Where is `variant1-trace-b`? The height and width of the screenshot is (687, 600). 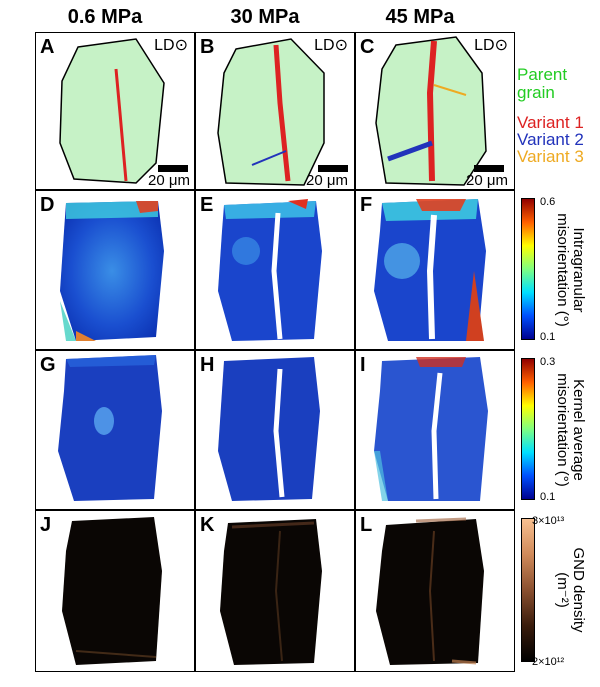
variant1-trace-b is located at coordinates (282, 113).